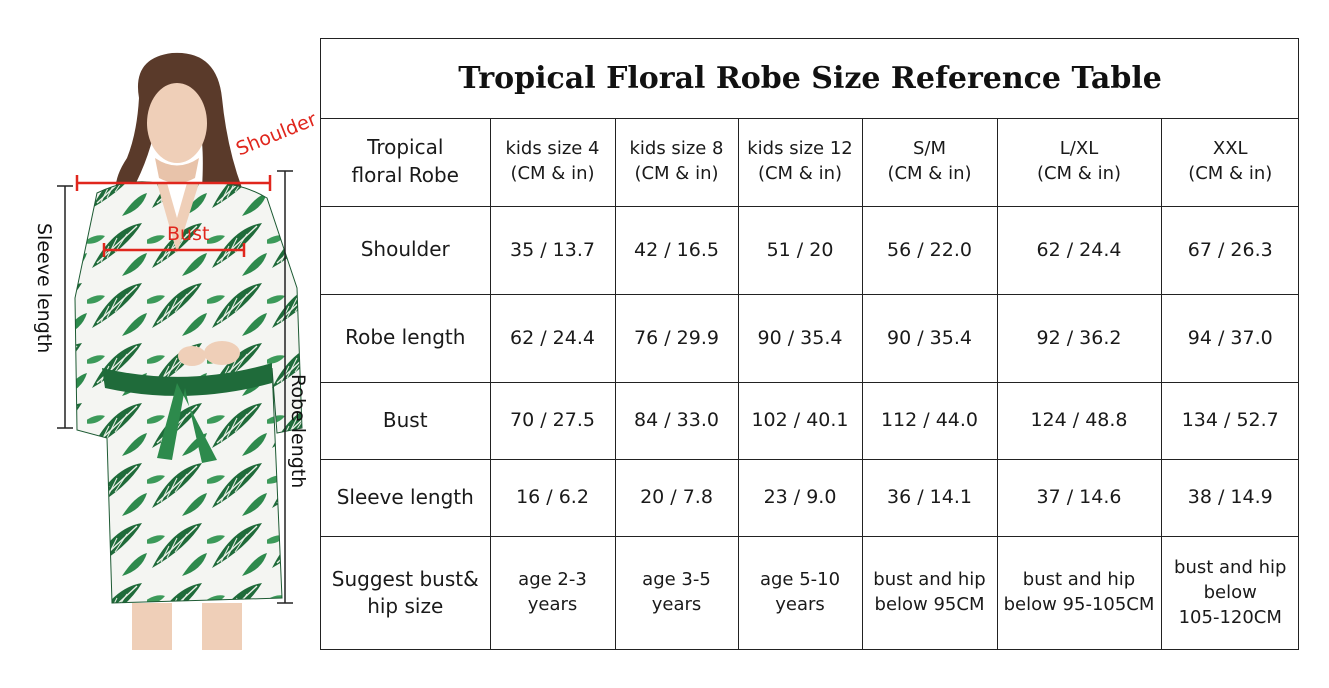 The image size is (1329, 688). What do you see at coordinates (298, 431) in the screenshot?
I see `robe-length-label: Robe length` at bounding box center [298, 431].